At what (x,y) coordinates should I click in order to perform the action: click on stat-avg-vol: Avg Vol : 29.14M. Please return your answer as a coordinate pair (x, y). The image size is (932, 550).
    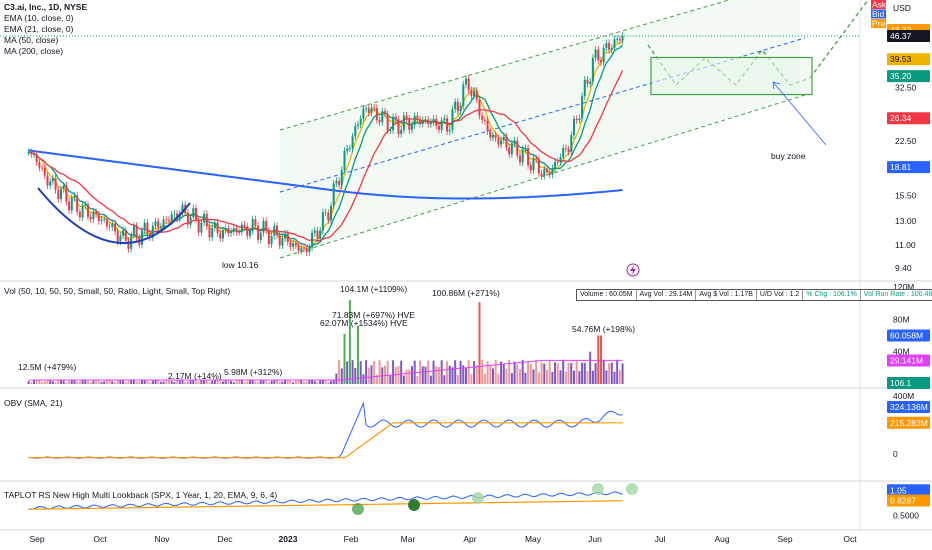
    Looking at the image, I should click on (667, 295).